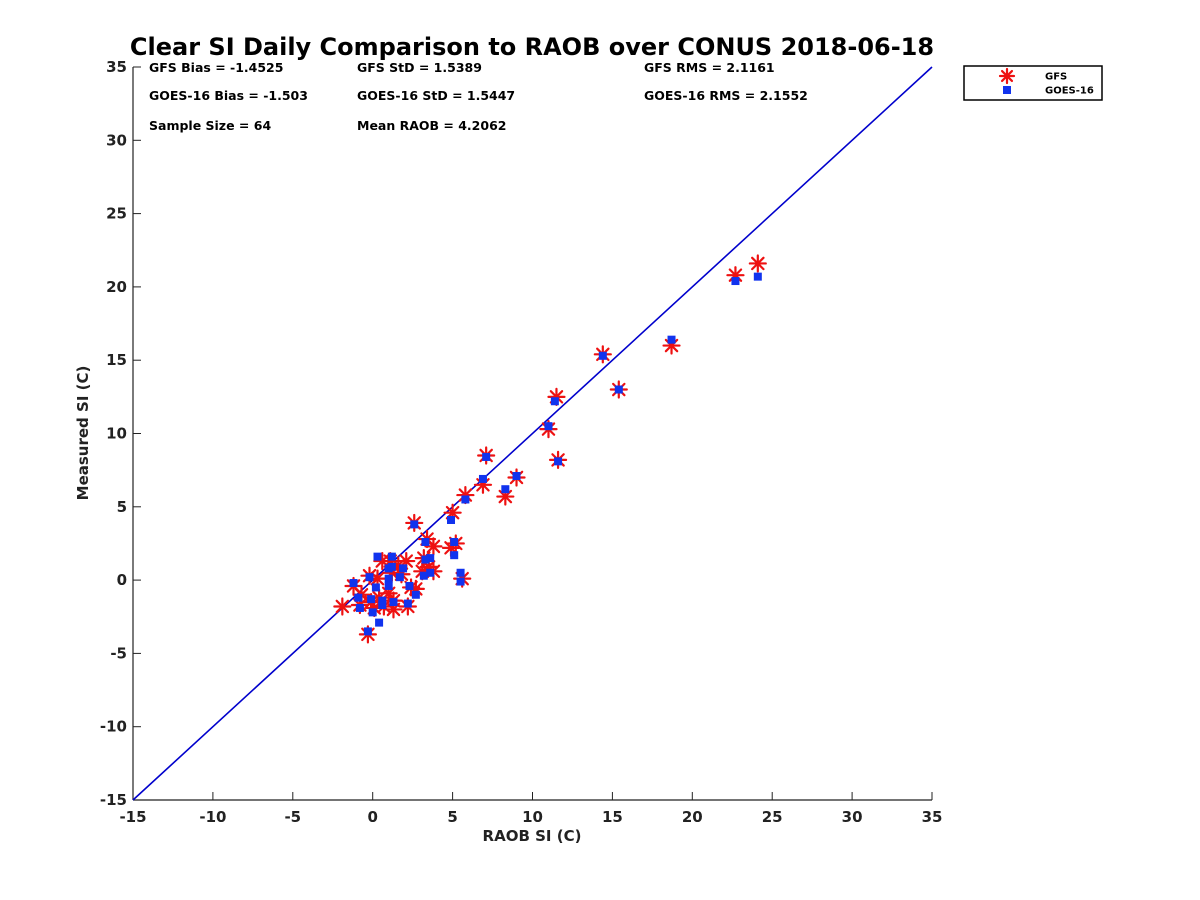 This screenshot has height=900, width=1200. I want to click on x-tick-label: -10, so click(212, 817).